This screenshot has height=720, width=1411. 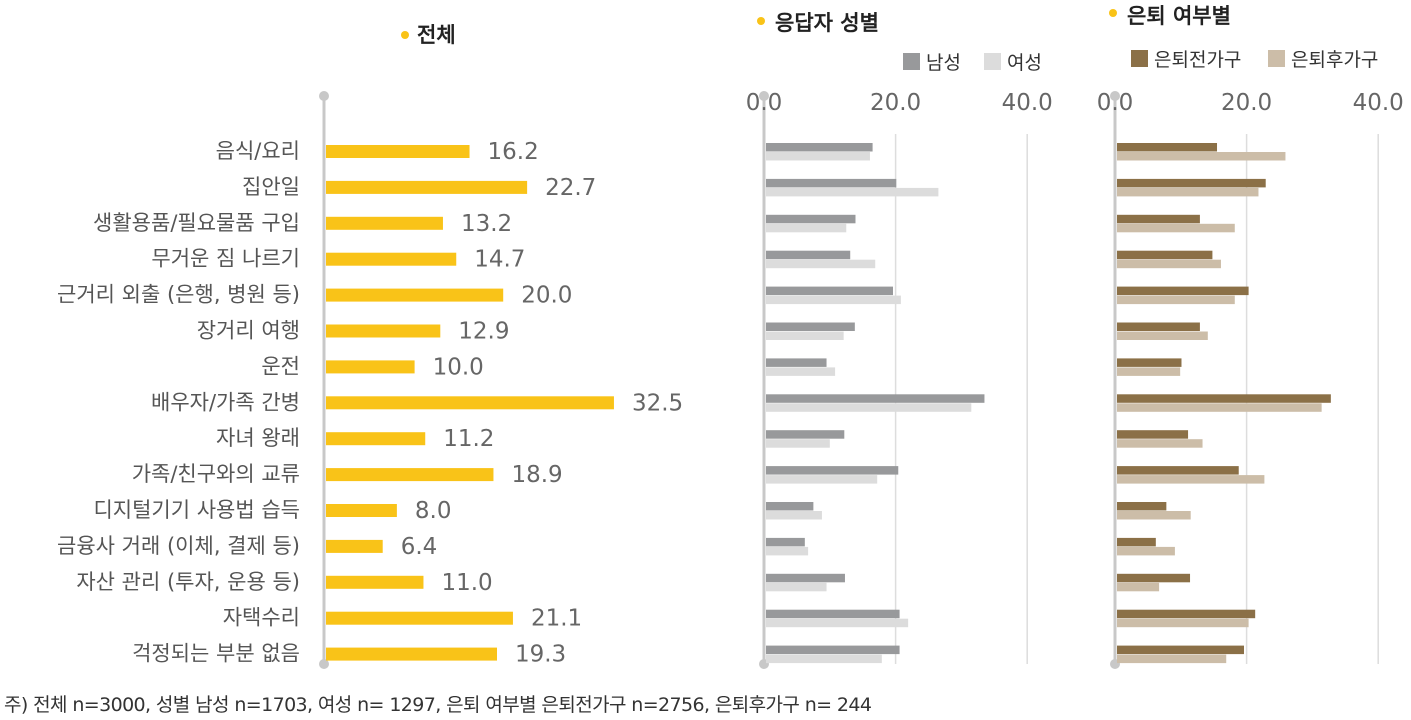 What do you see at coordinates (992, 61) in the screenshot?
I see `legend-swatch-female` at bounding box center [992, 61].